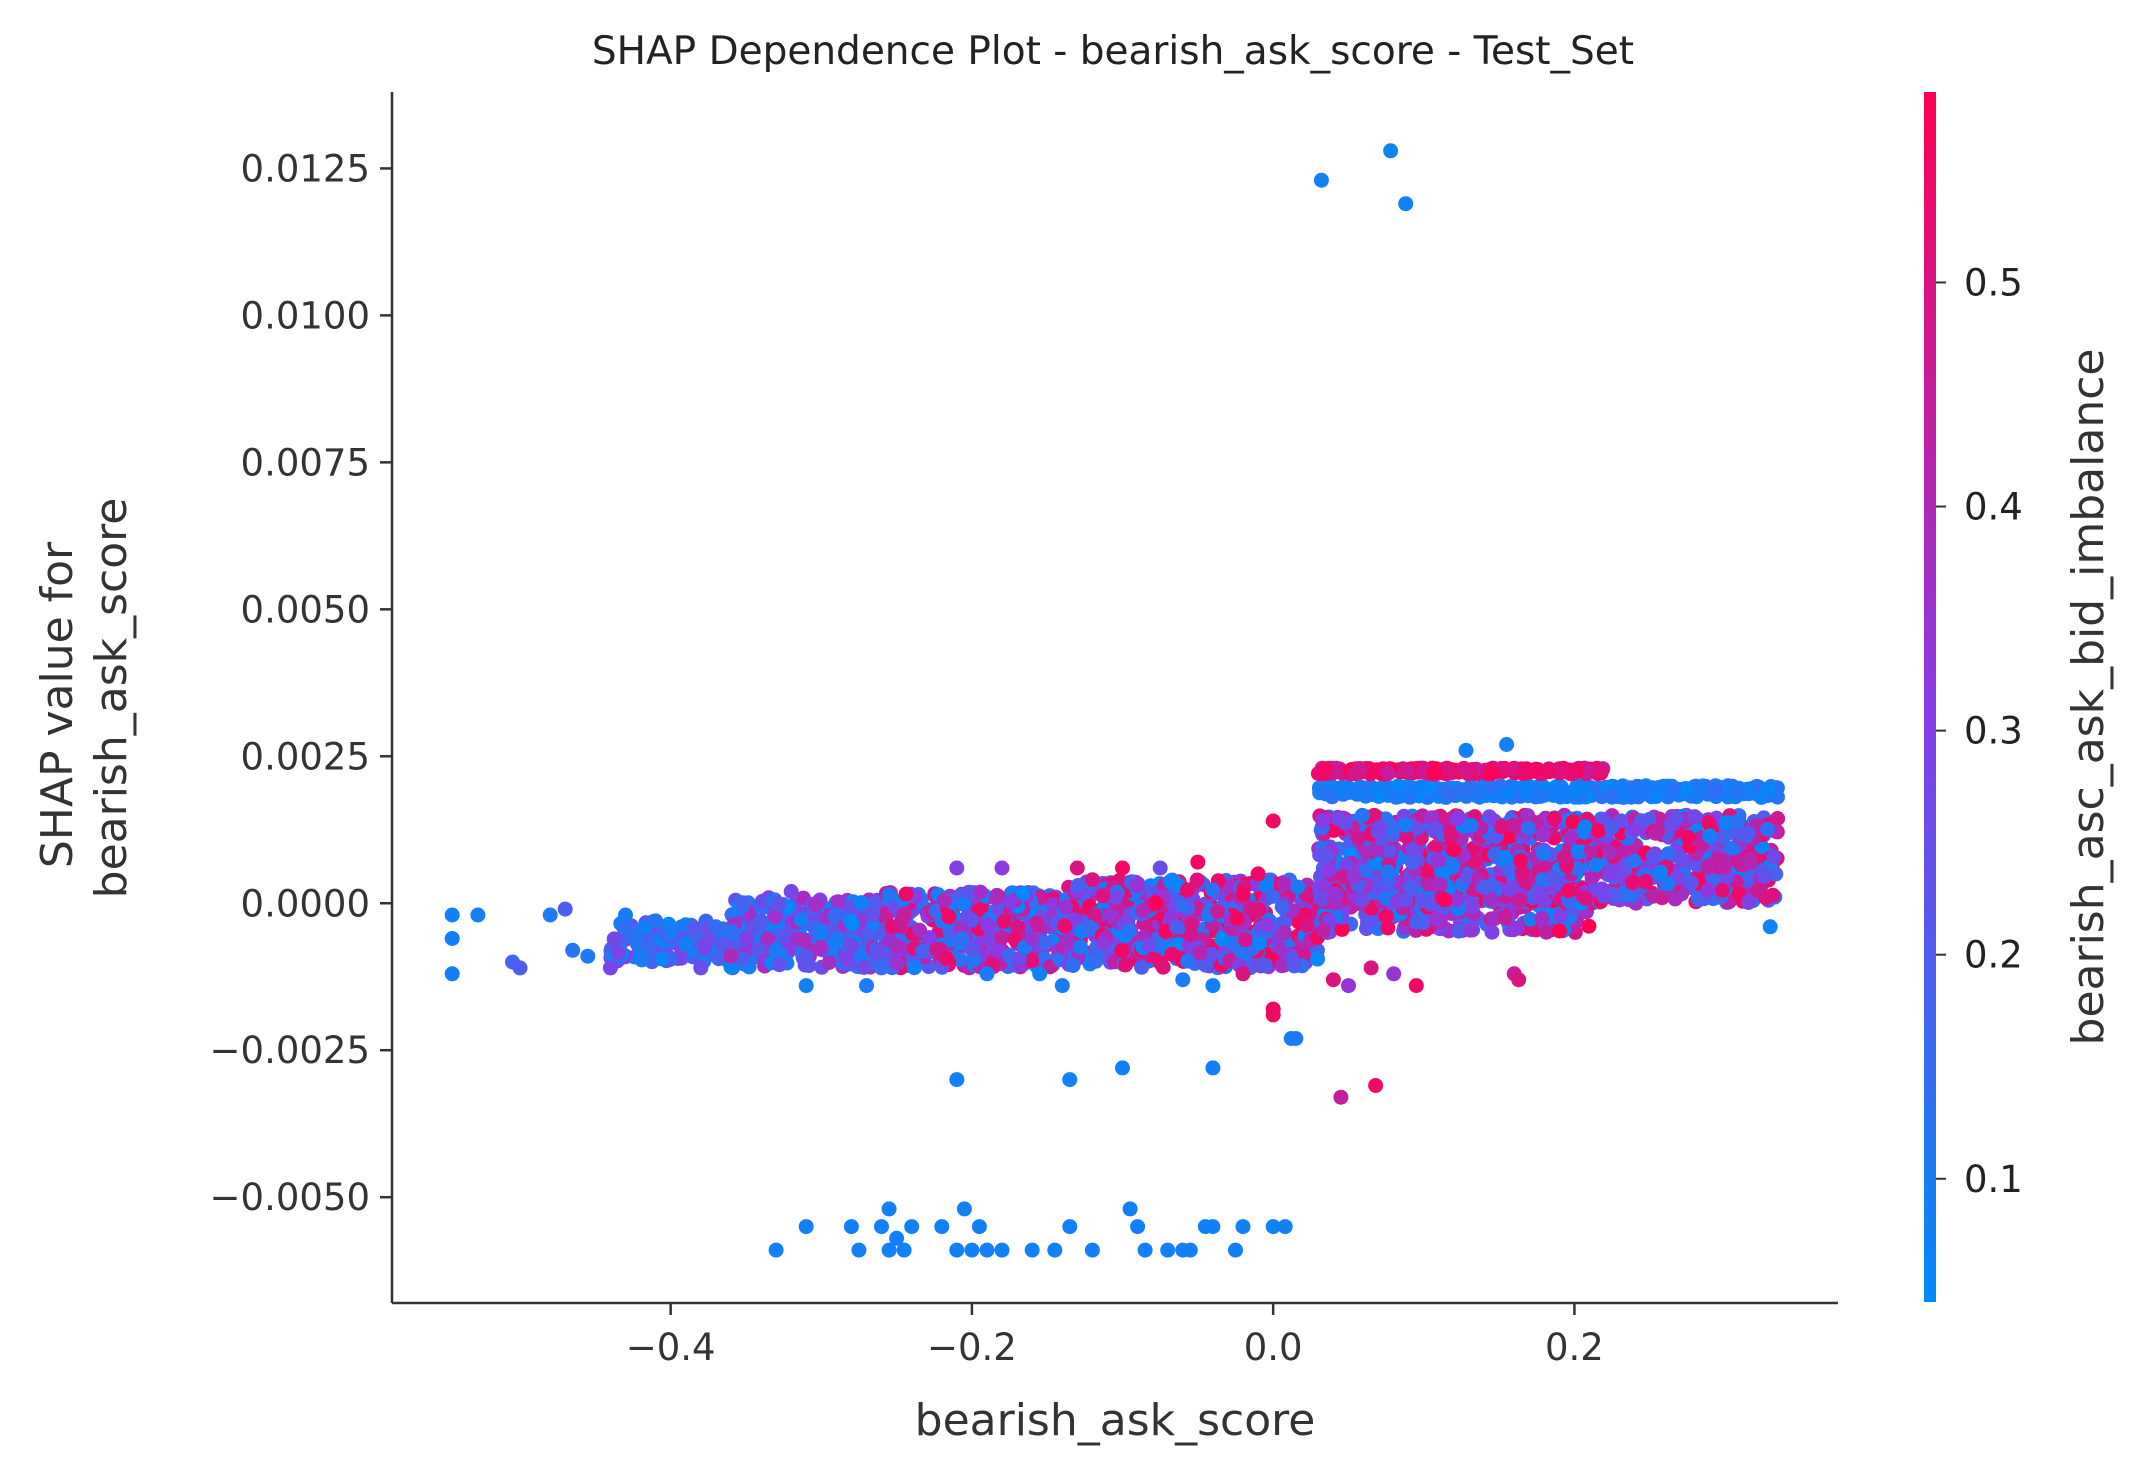 This screenshot has width=2134, height=1475. What do you see at coordinates (305, 609) in the screenshot?
I see `y-tick-label: 0.0050` at bounding box center [305, 609].